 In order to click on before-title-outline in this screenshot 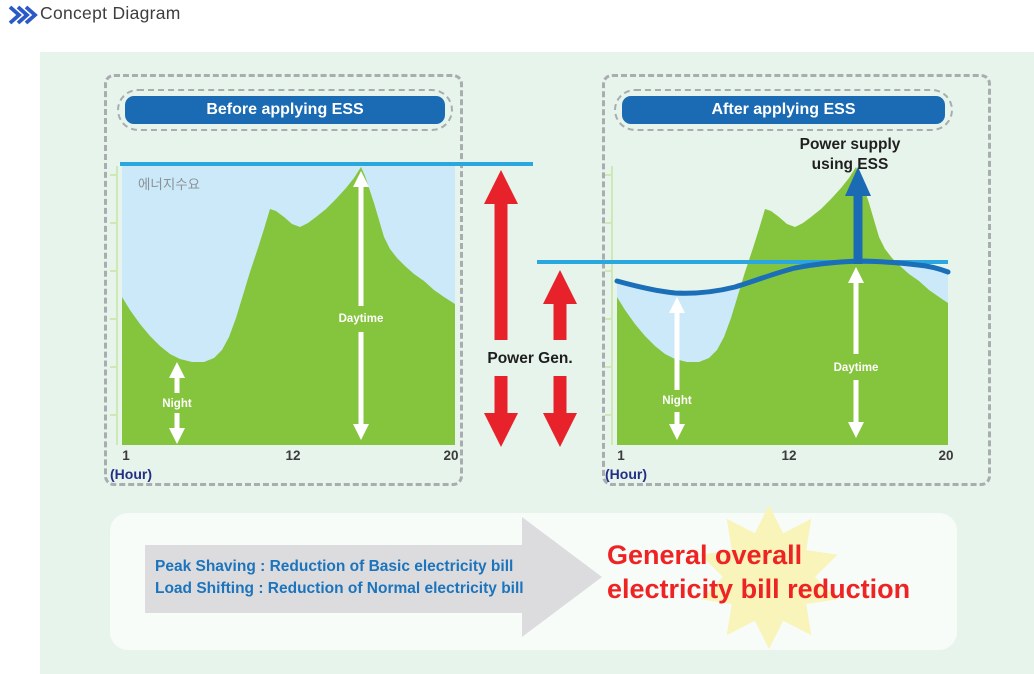, I will do `click(285, 110)`.